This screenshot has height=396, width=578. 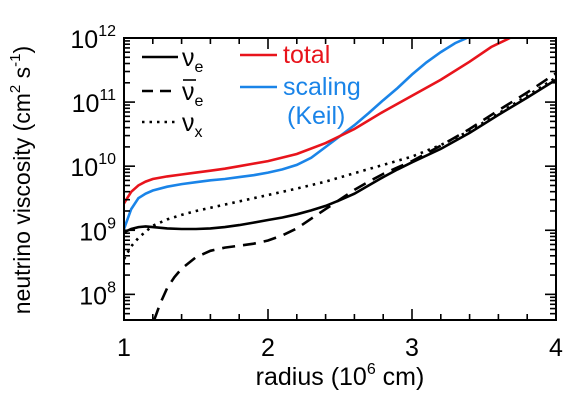 I want to click on y-tick-label: 10¹¹, so click(x=94, y=102).